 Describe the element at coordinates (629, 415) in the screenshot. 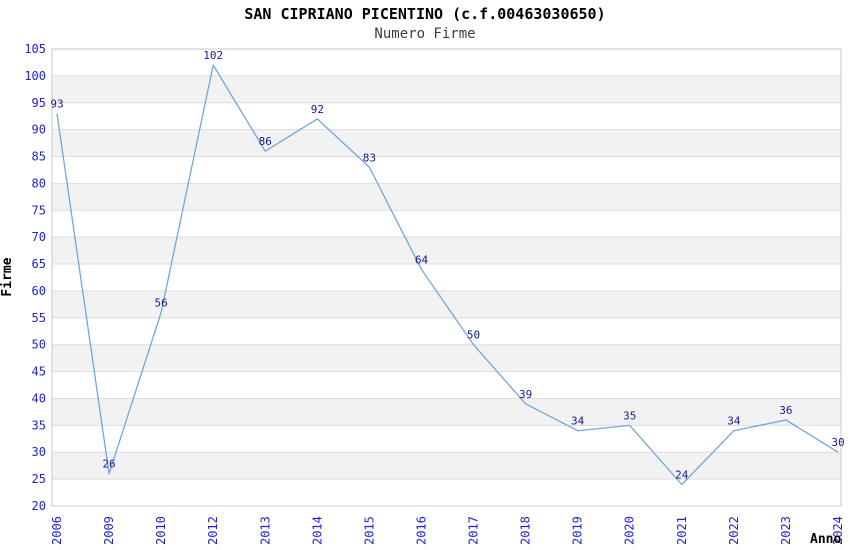

I see `data-label: 35` at that location.